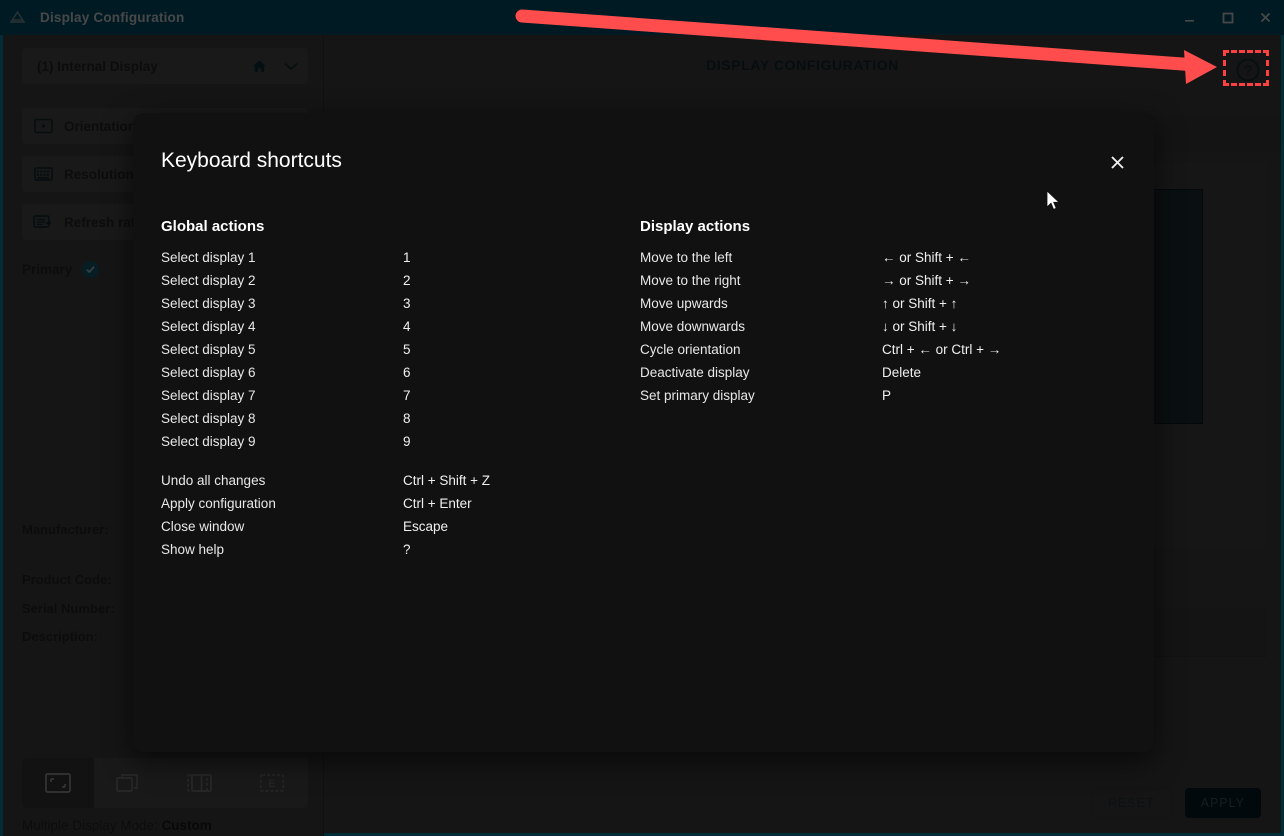  Describe the element at coordinates (690, 280) in the screenshot. I see `shortcut-action: Move to the right` at that location.